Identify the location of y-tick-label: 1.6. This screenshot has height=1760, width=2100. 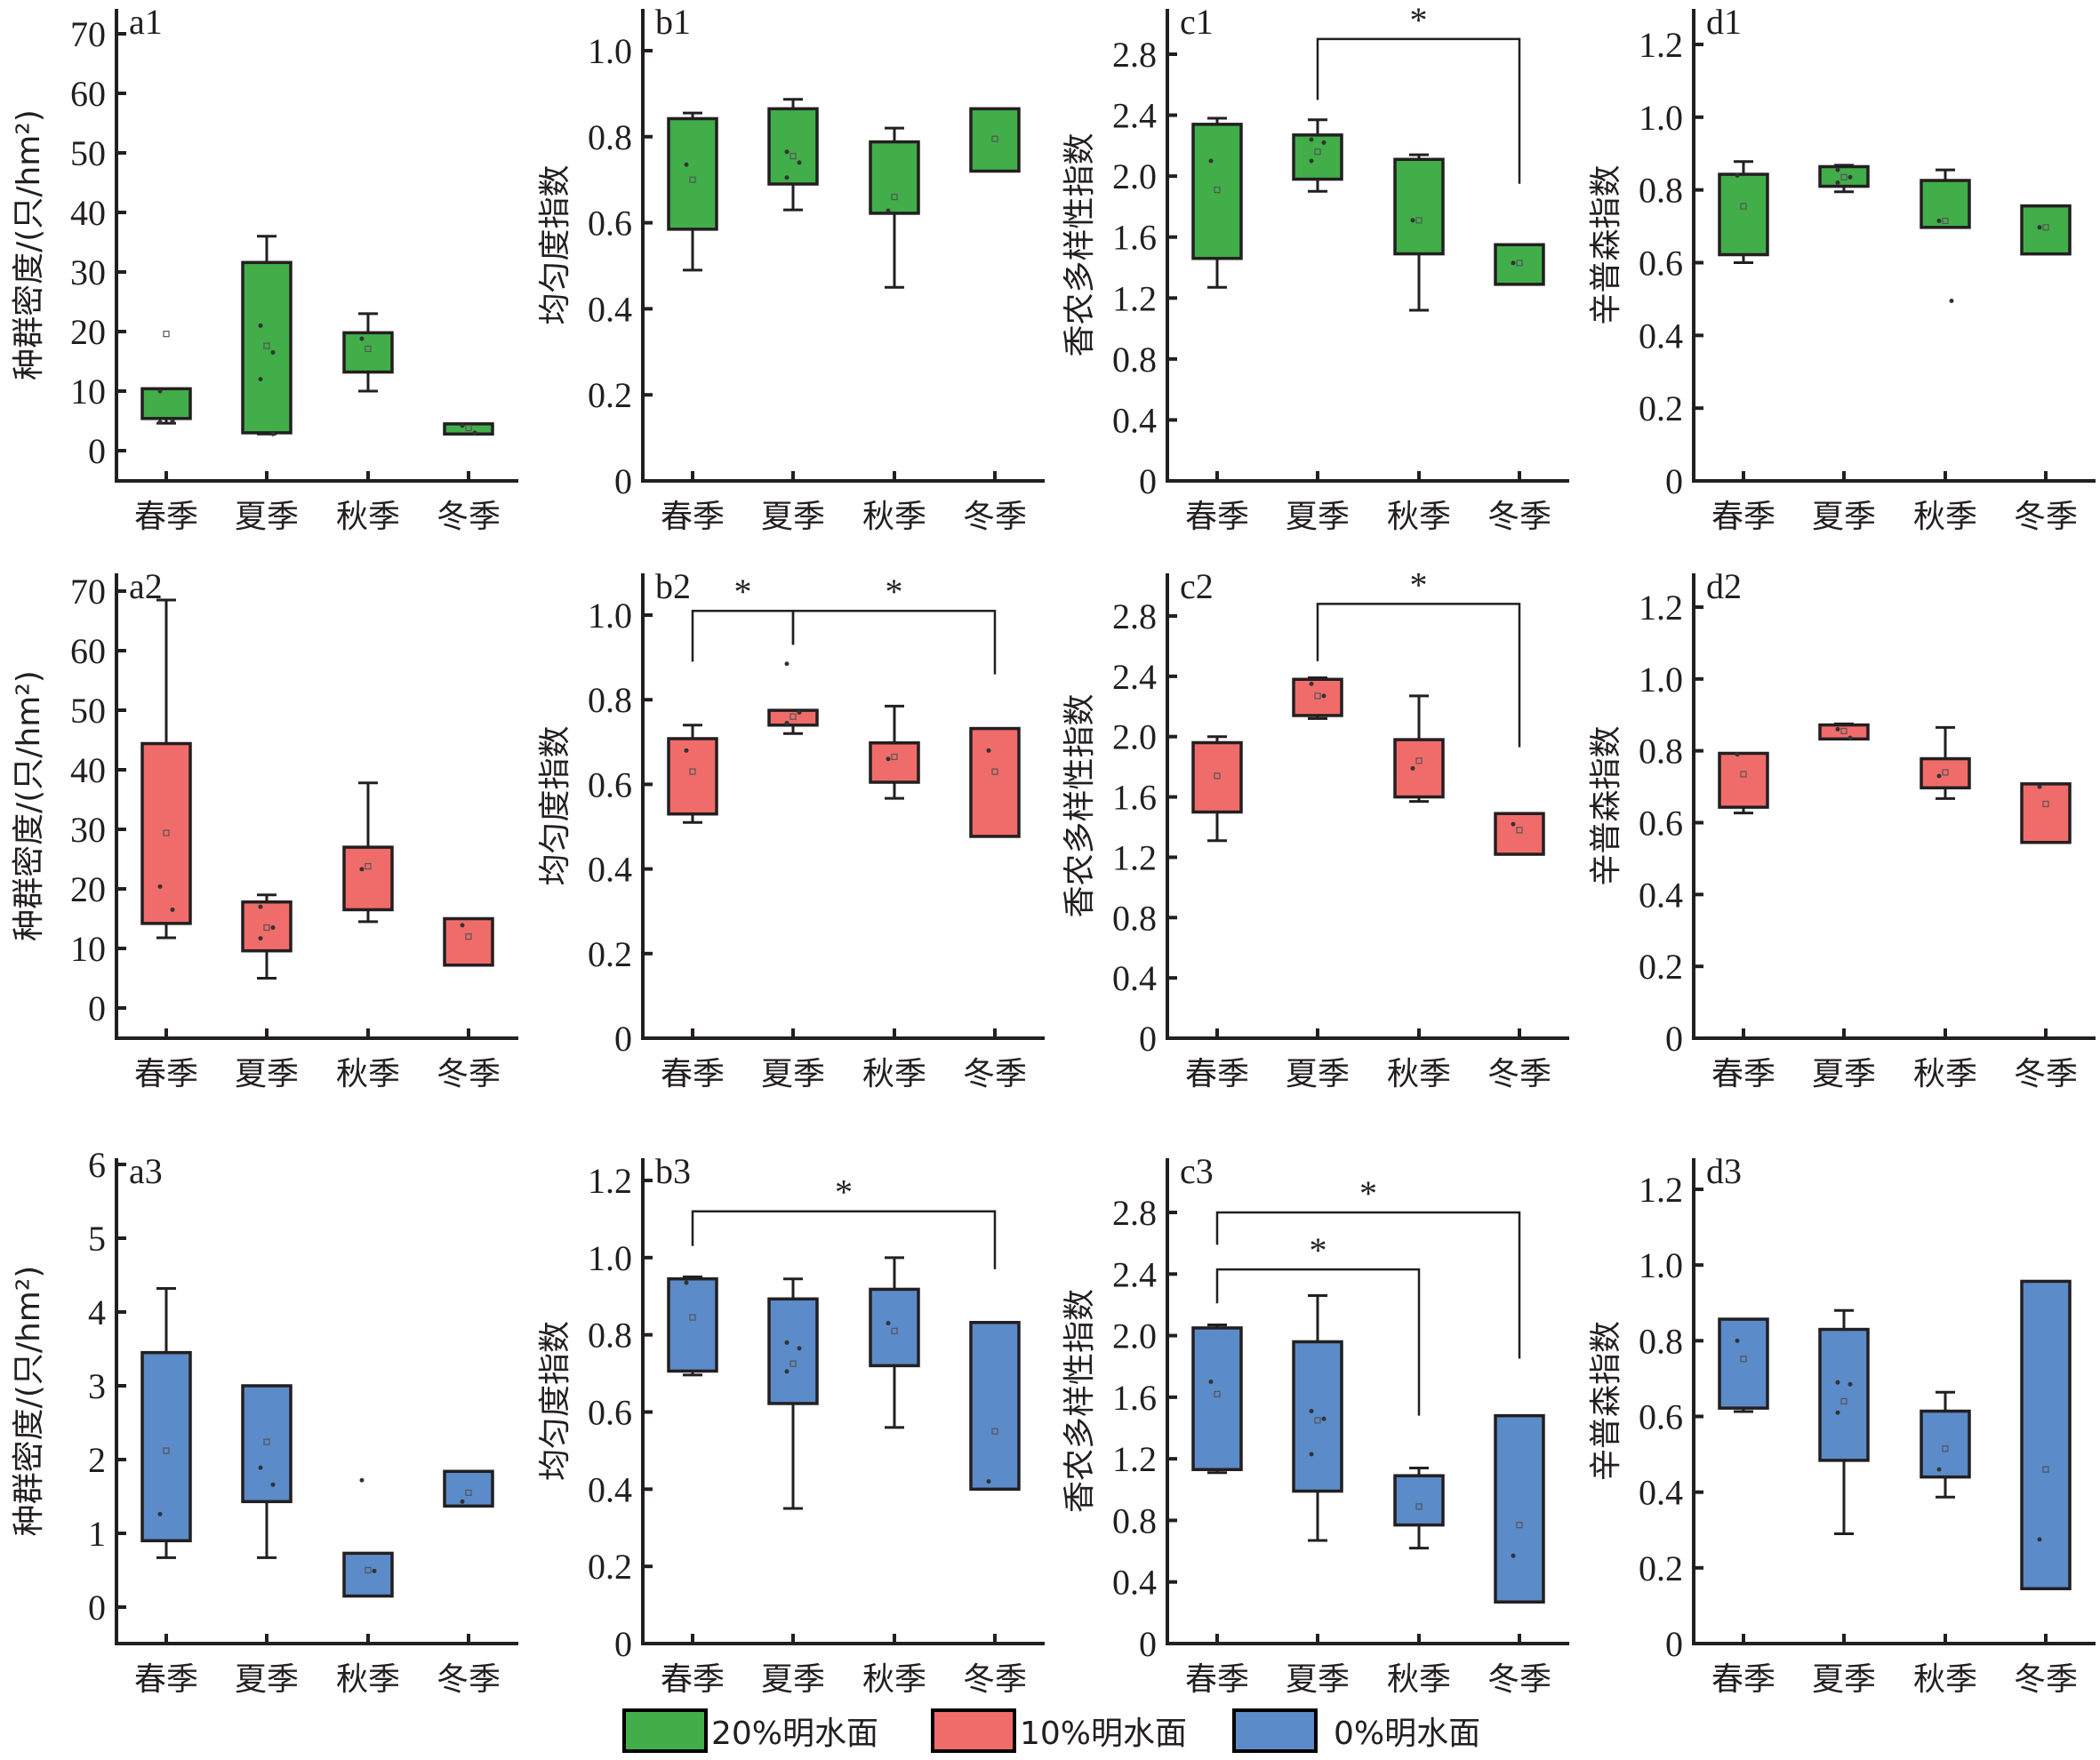
(1134, 238).